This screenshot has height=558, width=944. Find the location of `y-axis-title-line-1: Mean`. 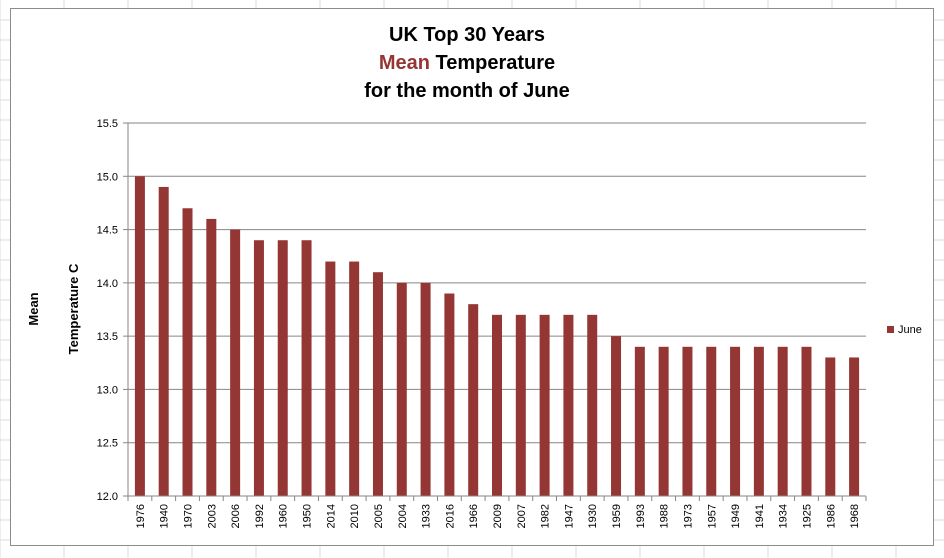

y-axis-title-line-1: Mean is located at coordinates (33, 308).